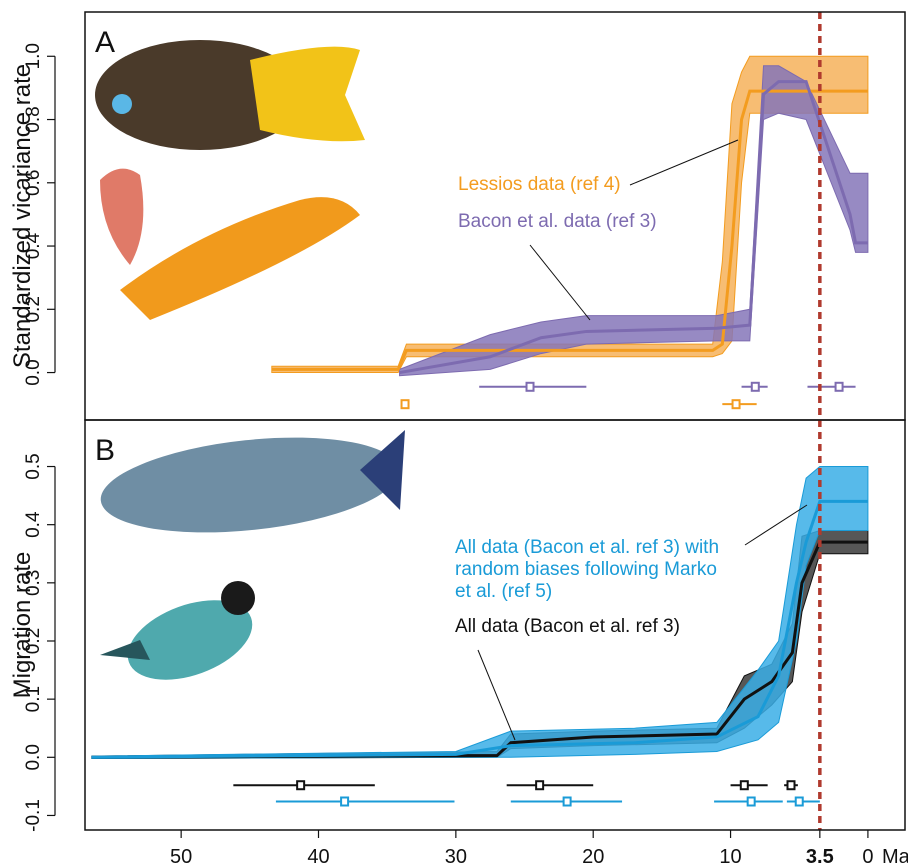  Describe the element at coordinates (33, 583) in the screenshot. I see `y-tick-label: 0.3` at that location.